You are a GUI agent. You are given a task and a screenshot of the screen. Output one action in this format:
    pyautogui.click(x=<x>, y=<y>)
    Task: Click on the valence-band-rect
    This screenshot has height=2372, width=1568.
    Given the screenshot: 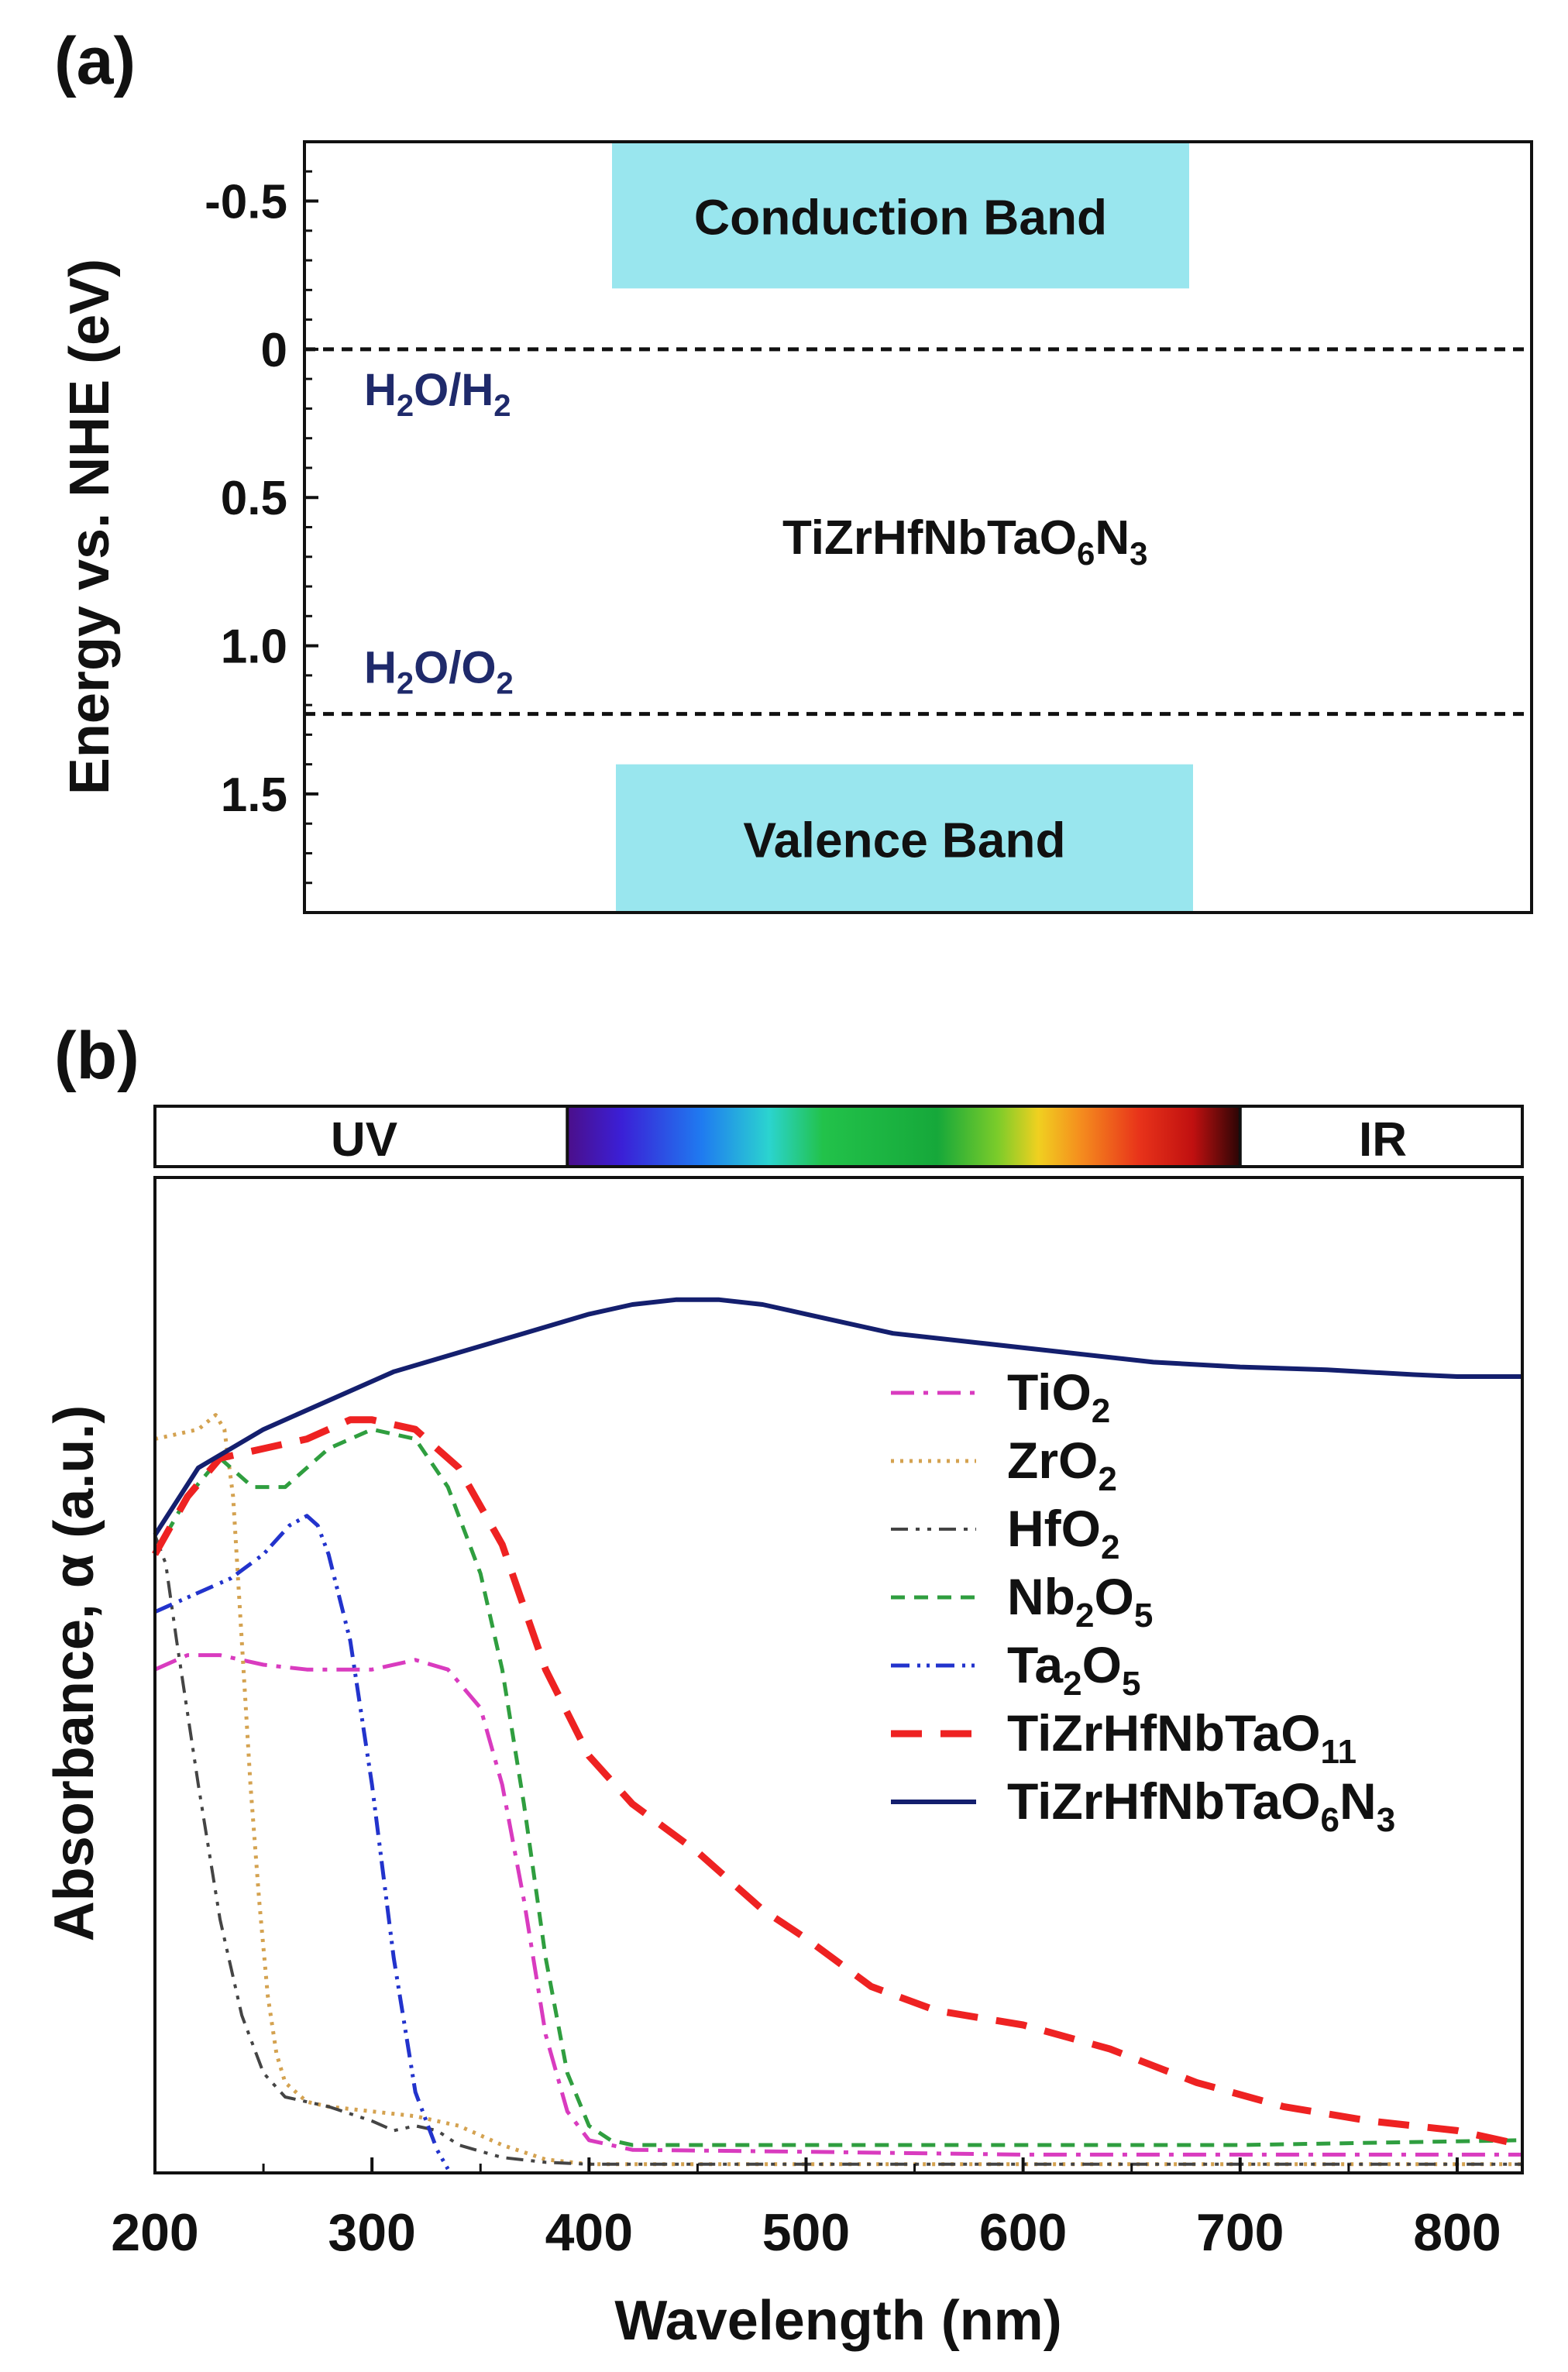 What is the action you would take?
    pyautogui.click(x=904, y=837)
    